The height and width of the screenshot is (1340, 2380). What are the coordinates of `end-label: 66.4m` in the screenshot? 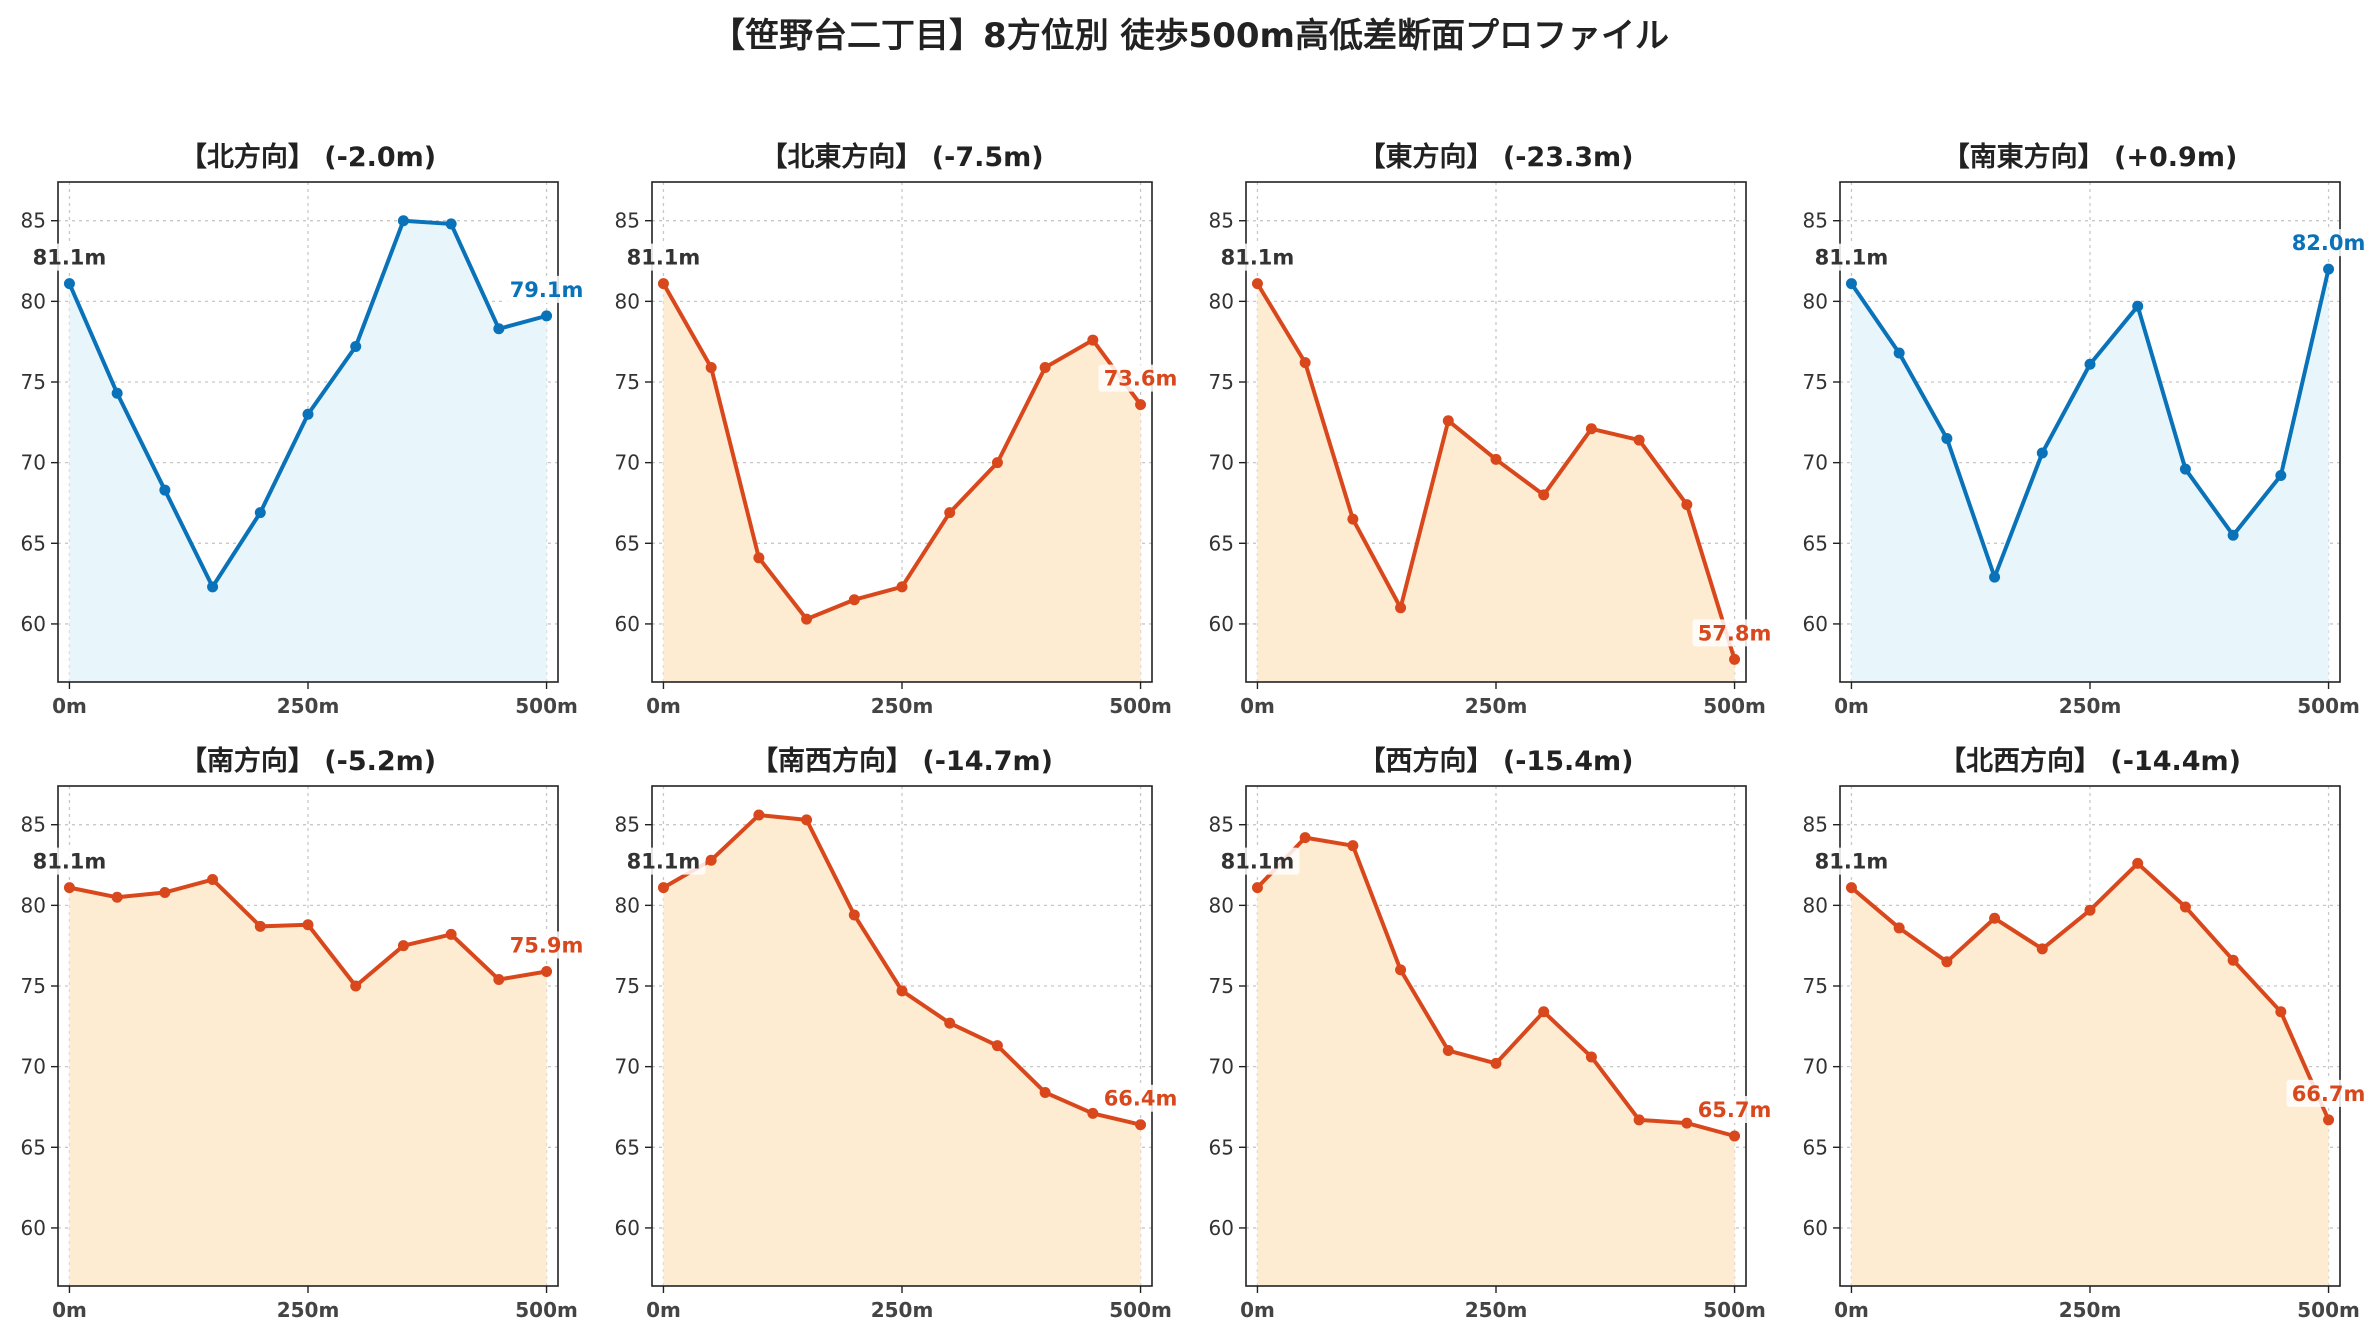 It's located at (1141, 1099).